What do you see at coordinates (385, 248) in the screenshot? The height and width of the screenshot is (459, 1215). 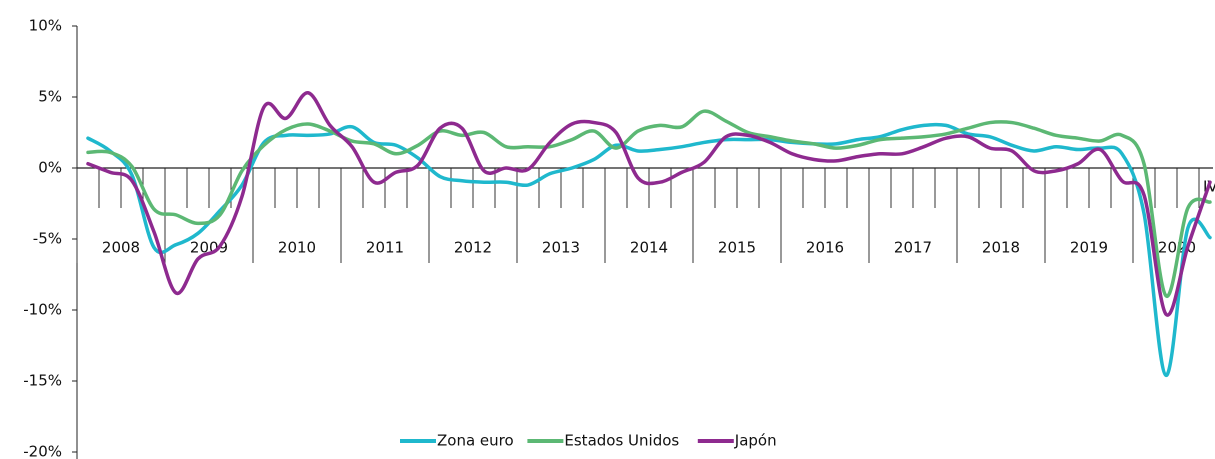 I see `x-tick-label: 2011` at bounding box center [385, 248].